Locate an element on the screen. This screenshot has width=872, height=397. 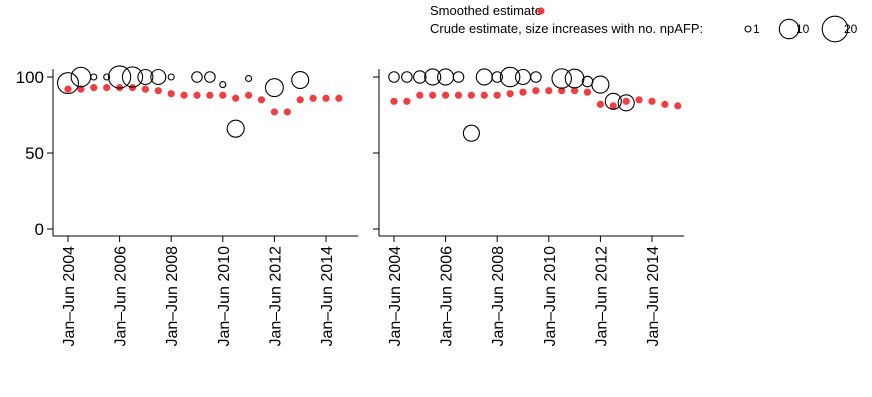
legend-size-label-1: 1 is located at coordinates (756, 29).